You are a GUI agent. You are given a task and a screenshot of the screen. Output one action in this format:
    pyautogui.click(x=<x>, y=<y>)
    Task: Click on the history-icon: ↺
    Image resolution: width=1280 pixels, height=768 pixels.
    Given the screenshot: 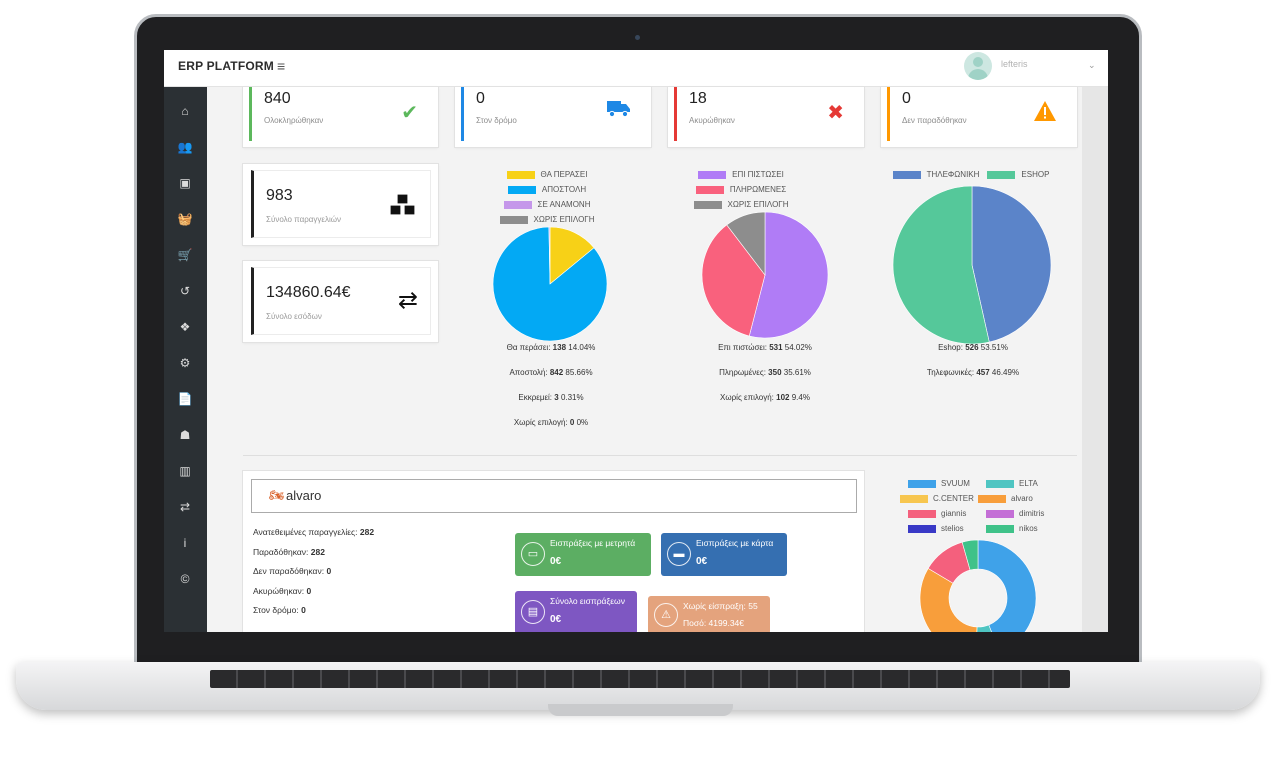 What is the action you would take?
    pyautogui.click(x=185, y=291)
    